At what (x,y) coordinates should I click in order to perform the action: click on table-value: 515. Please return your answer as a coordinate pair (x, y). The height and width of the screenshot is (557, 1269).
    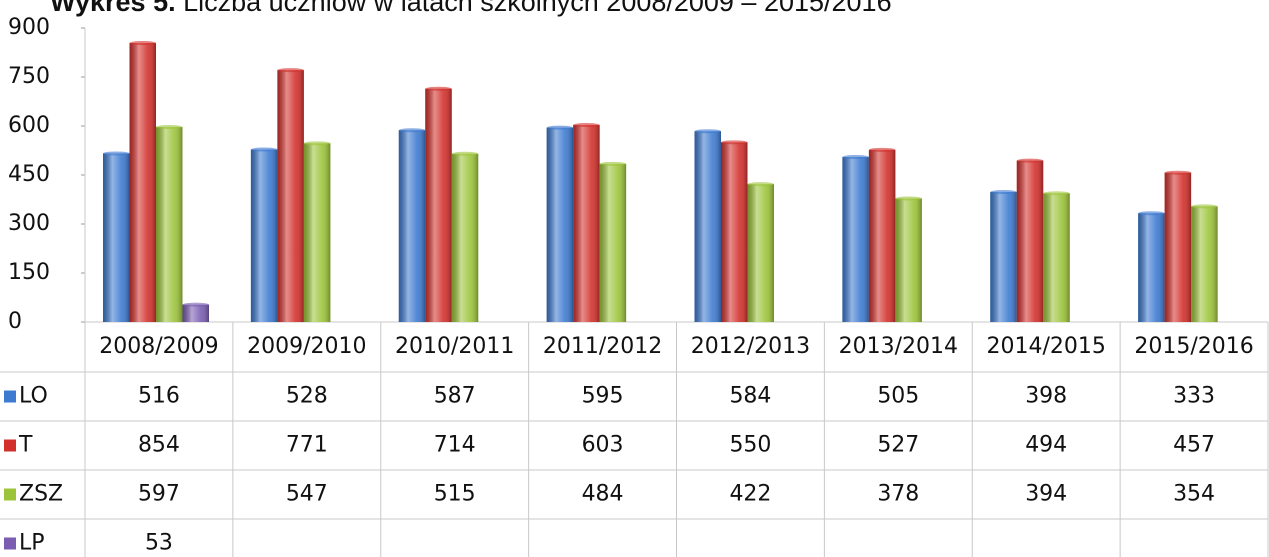
    Looking at the image, I should click on (455, 494).